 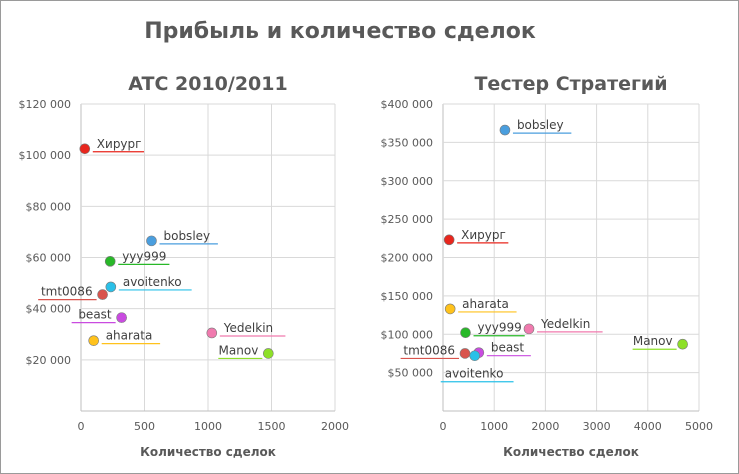 I want to click on left-y-tick-label: $20 000, so click(x=49, y=360).